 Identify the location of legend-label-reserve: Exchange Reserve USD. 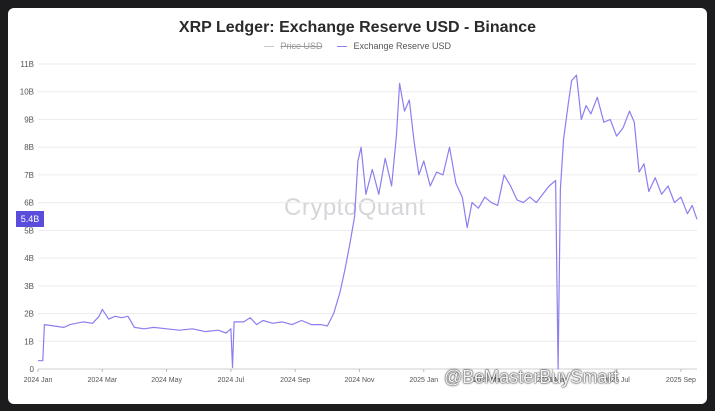
(402, 46).